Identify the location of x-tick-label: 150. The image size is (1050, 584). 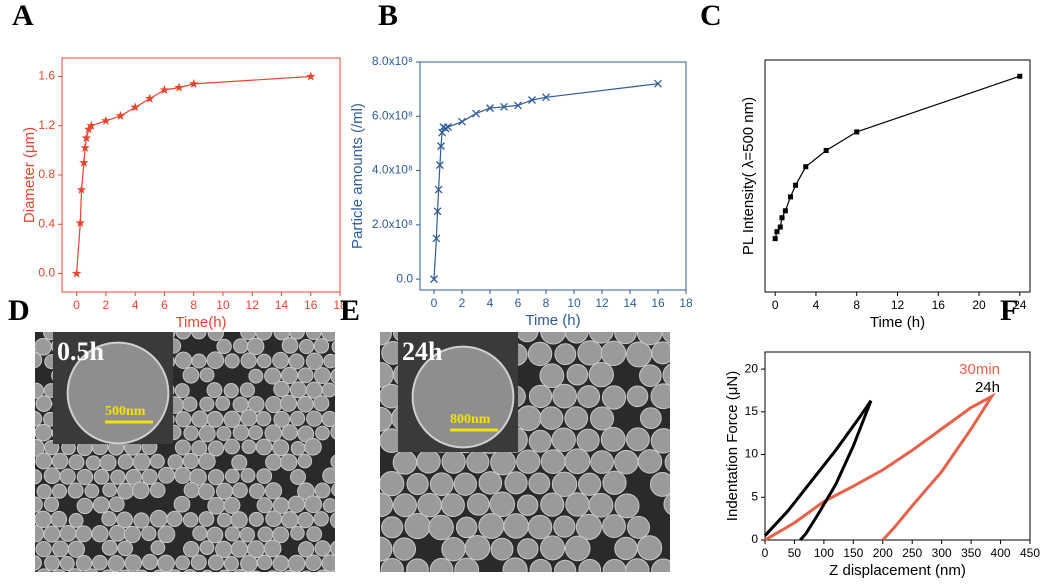
(853, 553).